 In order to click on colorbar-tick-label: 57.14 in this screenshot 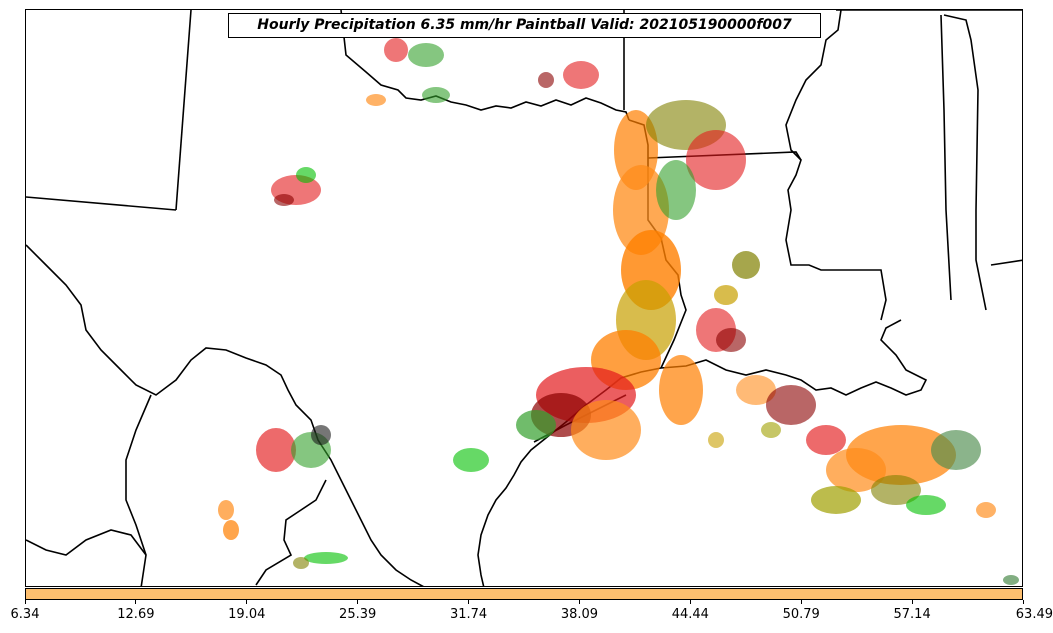, I will do `click(912, 614)`.